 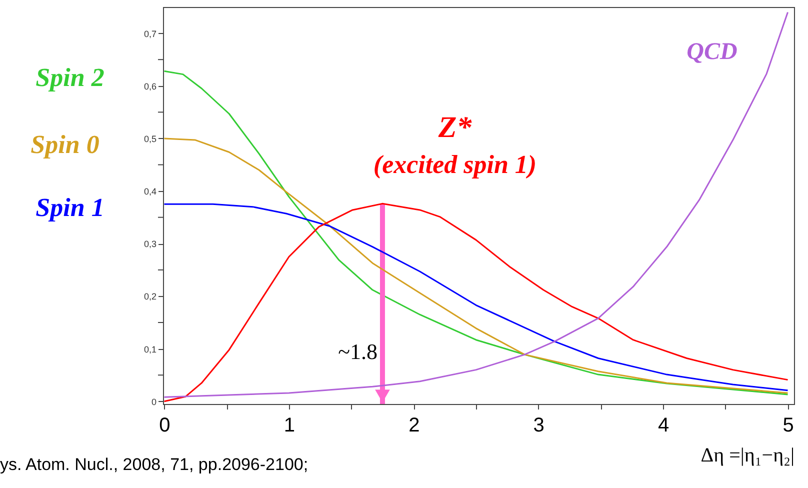 I want to click on y-tick-label: 0,6, so click(x=150, y=86).